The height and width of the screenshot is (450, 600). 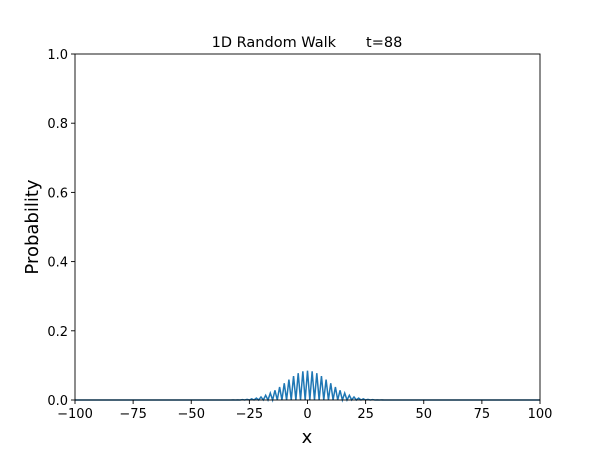 I want to click on x-tick-label: 75, so click(x=482, y=414).